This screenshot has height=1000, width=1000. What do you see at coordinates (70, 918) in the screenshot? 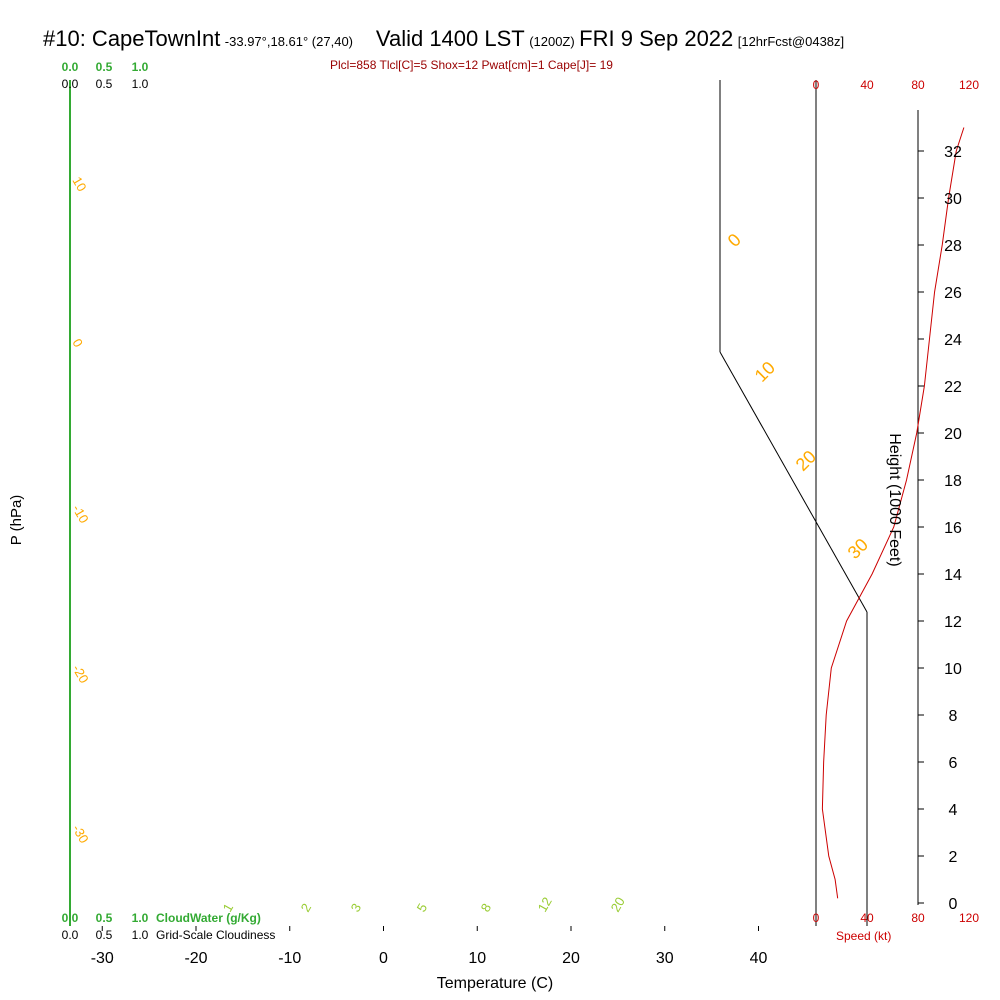
I see `cloudwater-scale-label-bottom: 0.0` at bounding box center [70, 918].